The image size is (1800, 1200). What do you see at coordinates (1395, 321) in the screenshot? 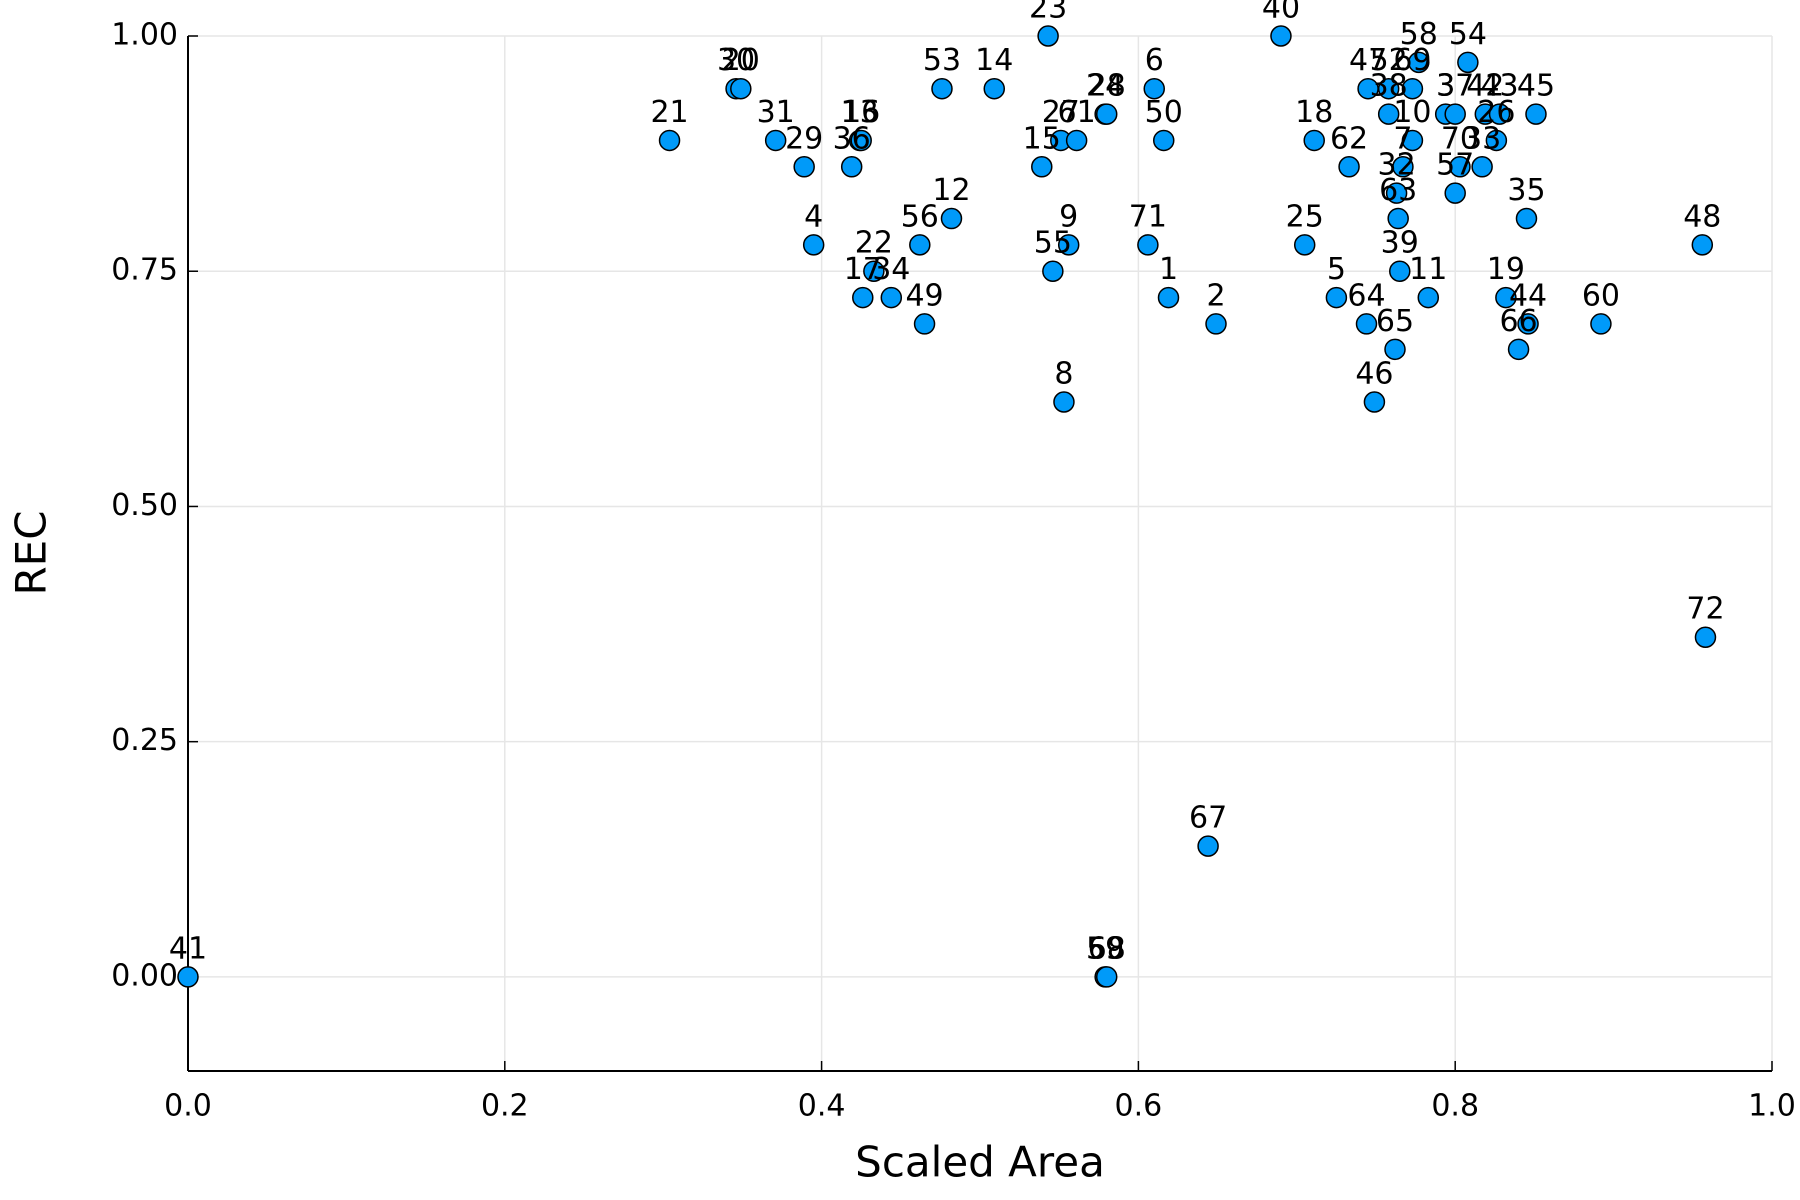
I see `point-label: 65` at bounding box center [1395, 321].